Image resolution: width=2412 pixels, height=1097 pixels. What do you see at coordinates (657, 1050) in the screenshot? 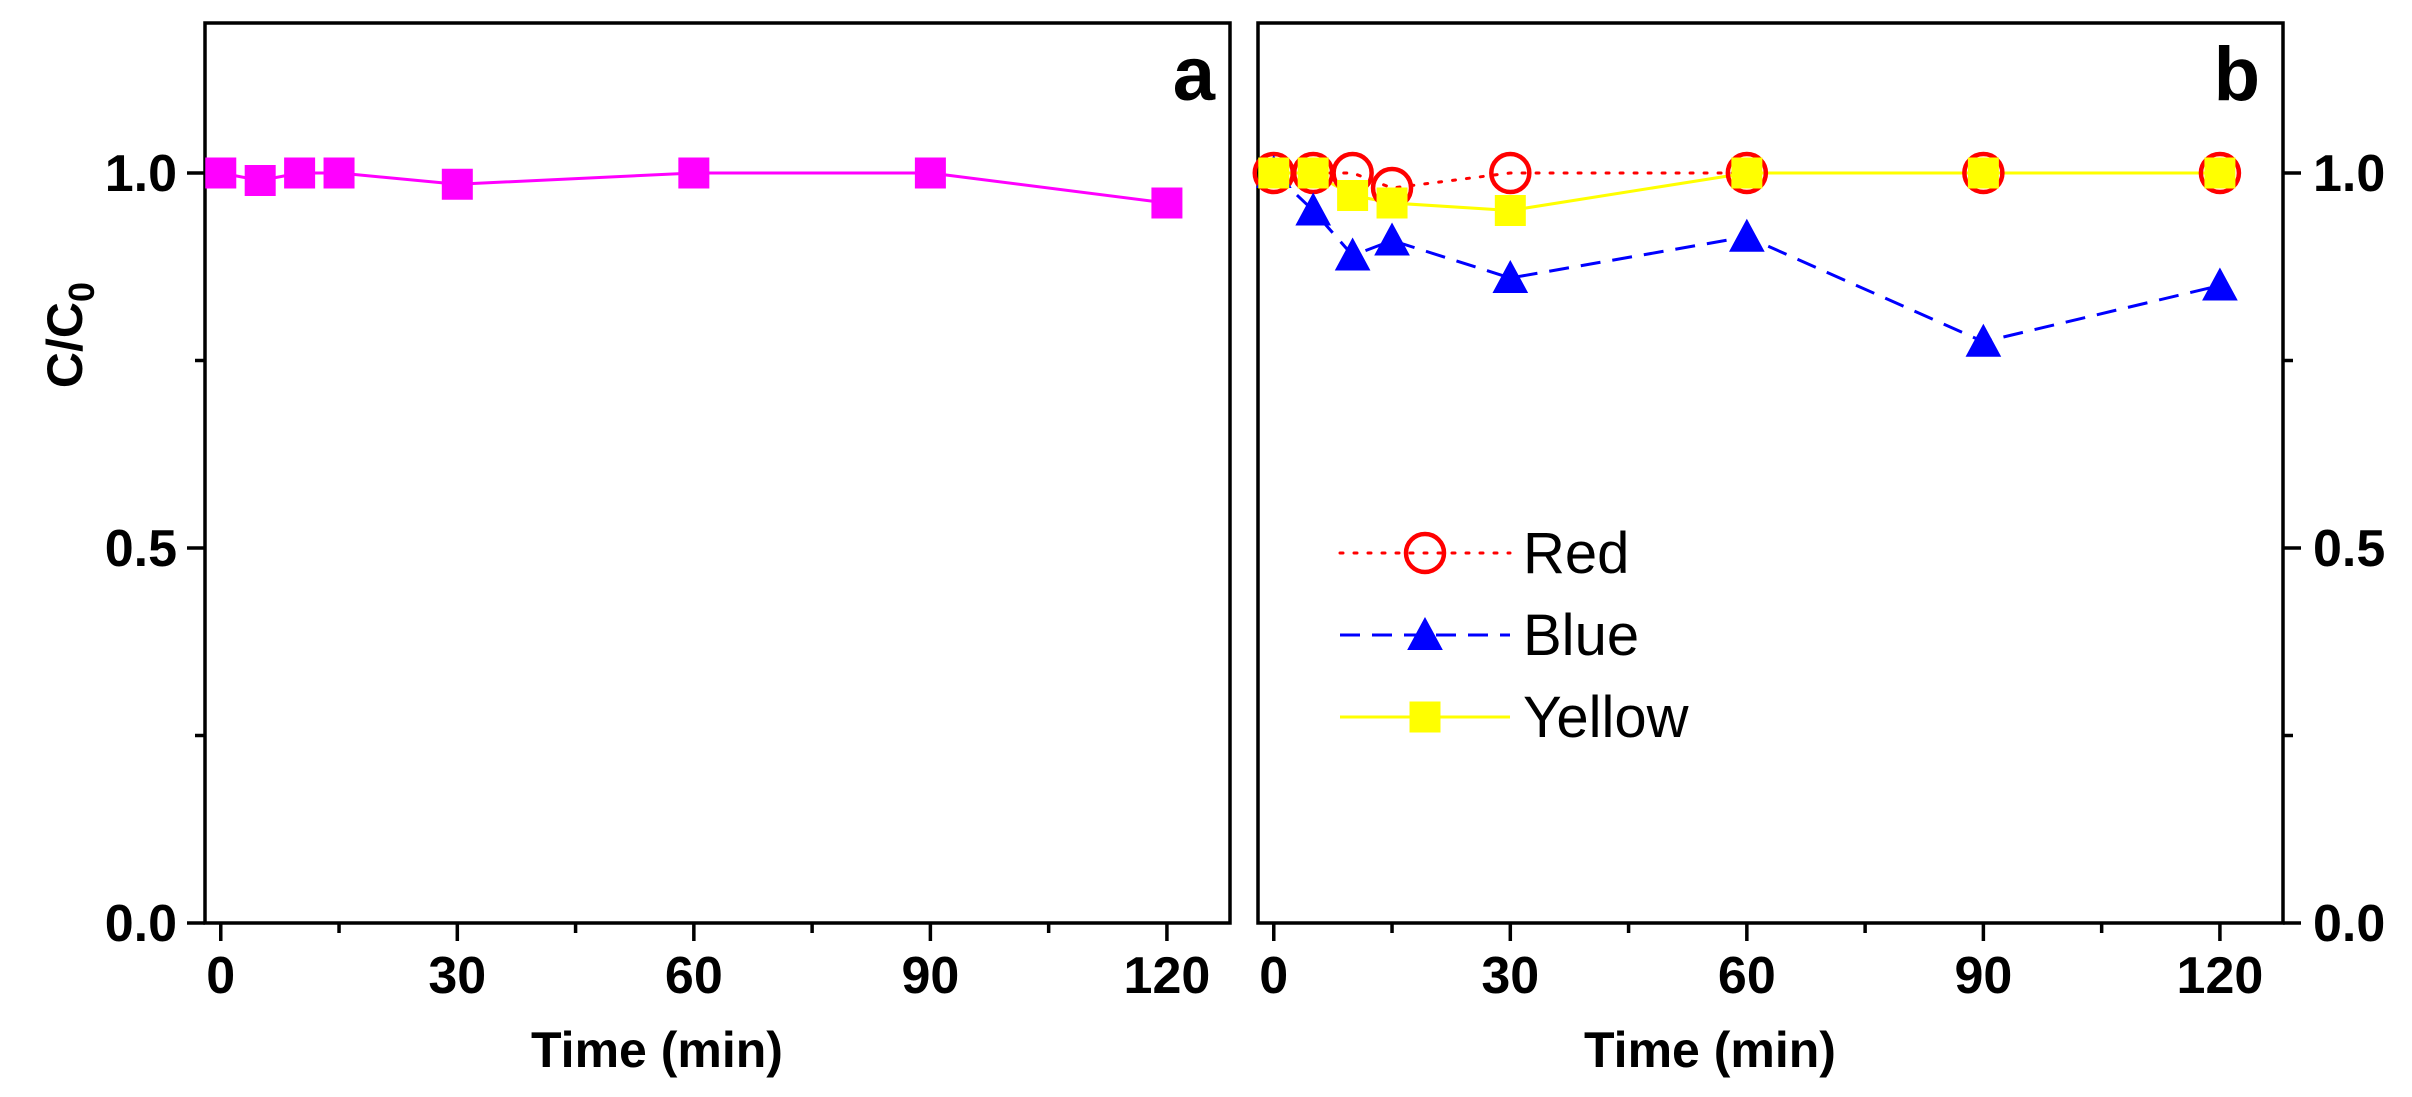
I see `panel-a-x-axis-title: Time (min)` at bounding box center [657, 1050].